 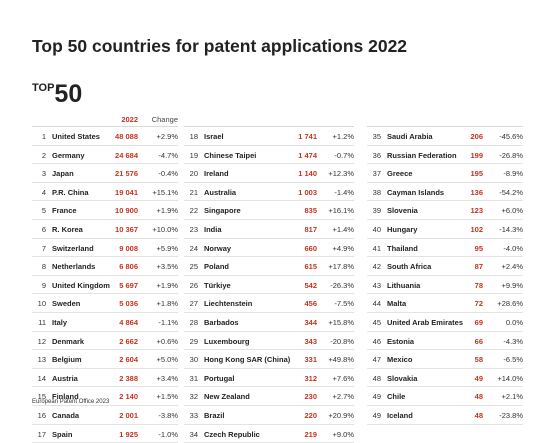 What do you see at coordinates (64, 210) in the screenshot?
I see `country-name: France` at bounding box center [64, 210].